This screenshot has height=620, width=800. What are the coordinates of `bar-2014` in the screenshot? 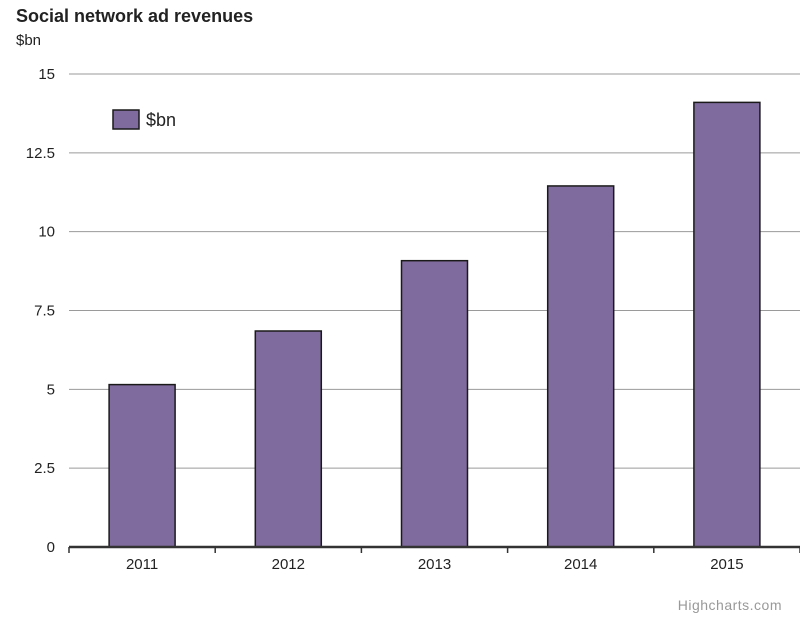 It's located at (580, 366).